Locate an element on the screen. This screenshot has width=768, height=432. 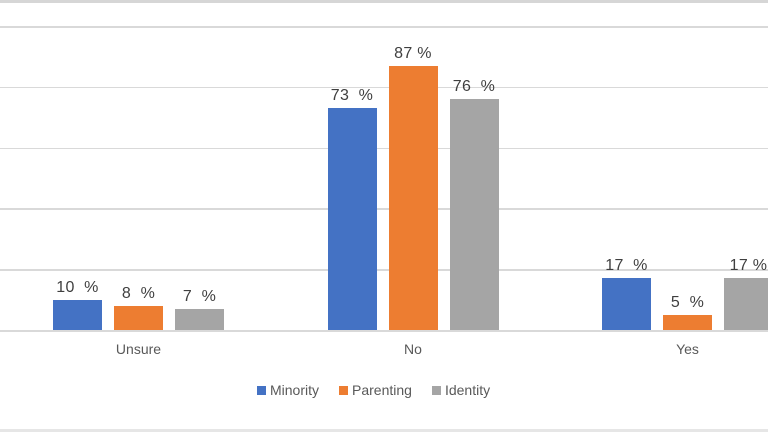
bar-identity-unsure is located at coordinates (199, 319).